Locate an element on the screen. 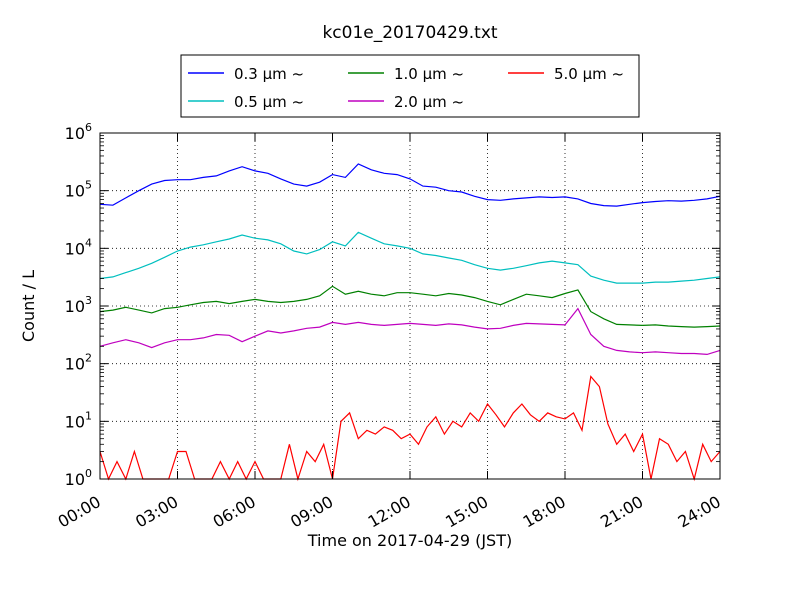  x-tick-label: 06:00 is located at coordinates (234, 512).